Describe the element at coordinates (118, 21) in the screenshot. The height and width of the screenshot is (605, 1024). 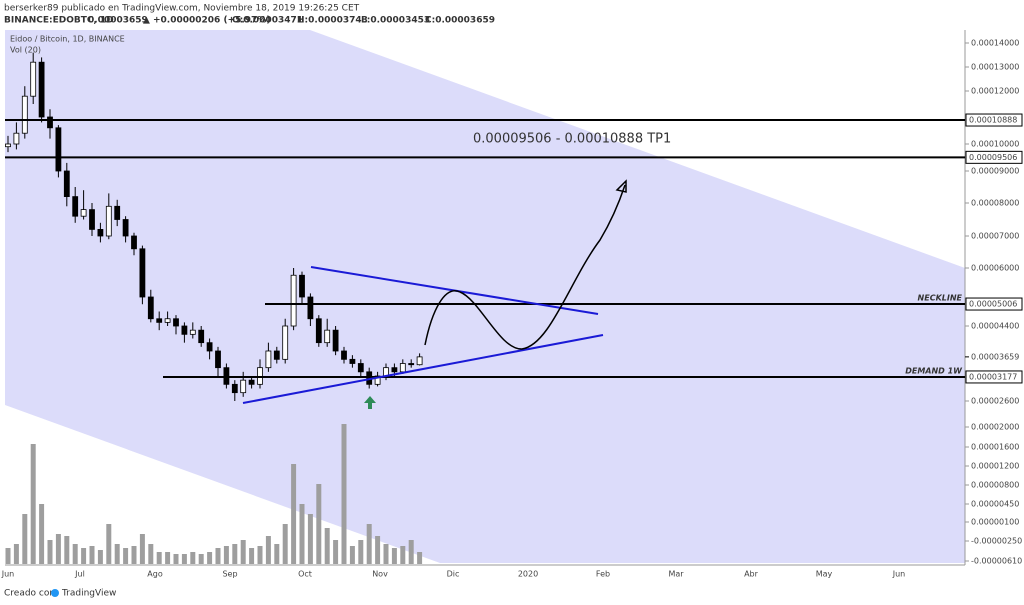
I see `last: 0.00003659` at that location.